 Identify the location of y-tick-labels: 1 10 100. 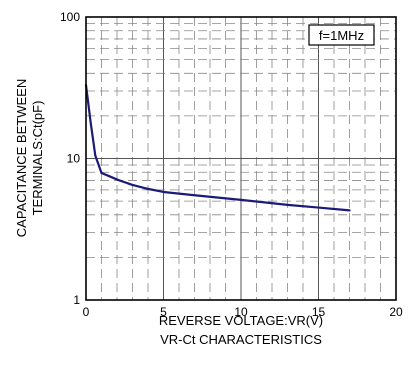
(70, 158).